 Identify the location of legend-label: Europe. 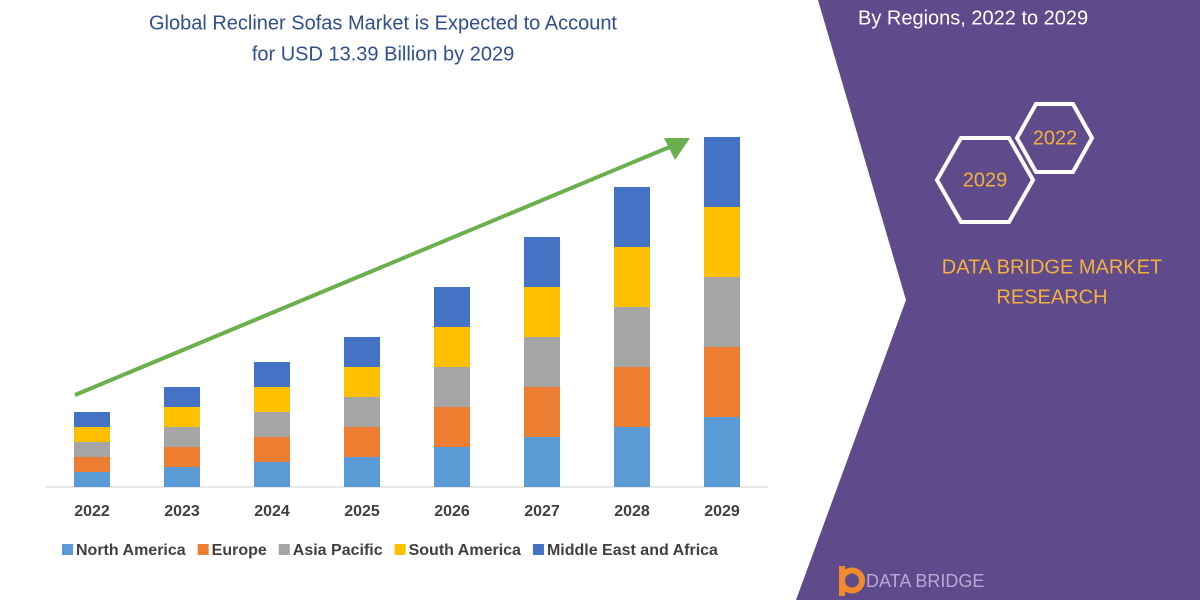
(239, 550).